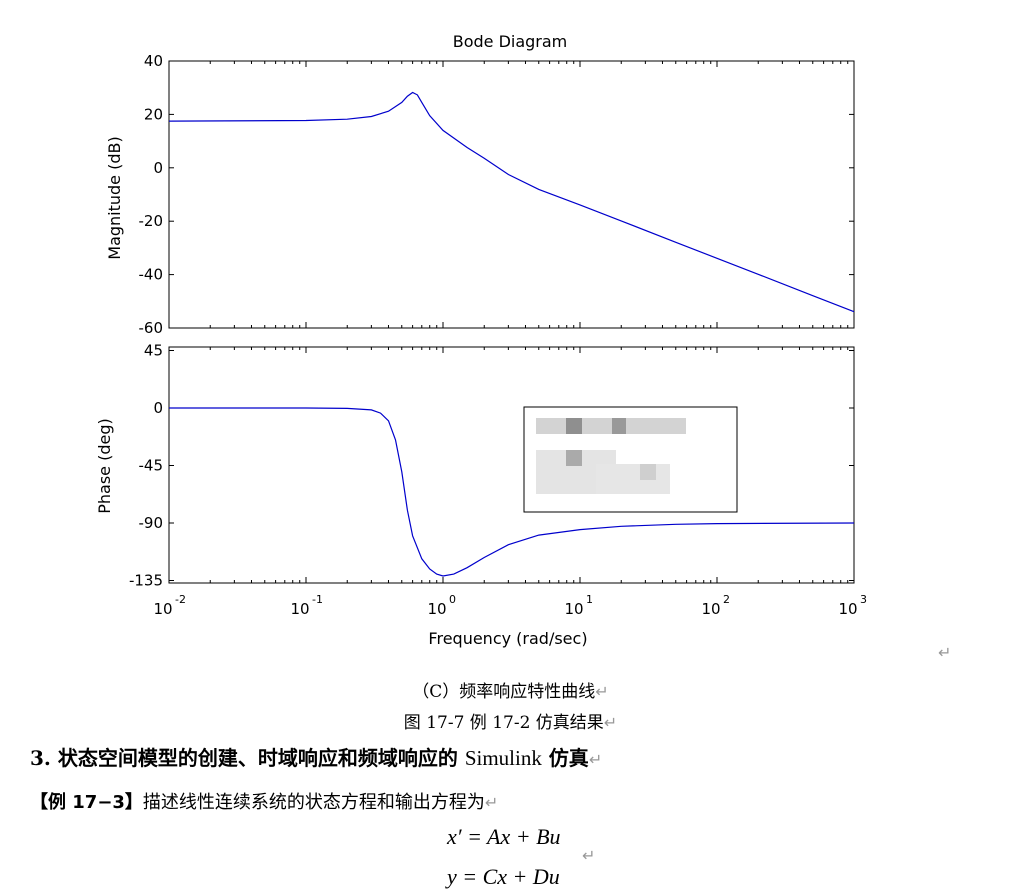 The width and height of the screenshot is (1021, 896). I want to click on output-equation: y = Cx + Du, so click(503, 877).